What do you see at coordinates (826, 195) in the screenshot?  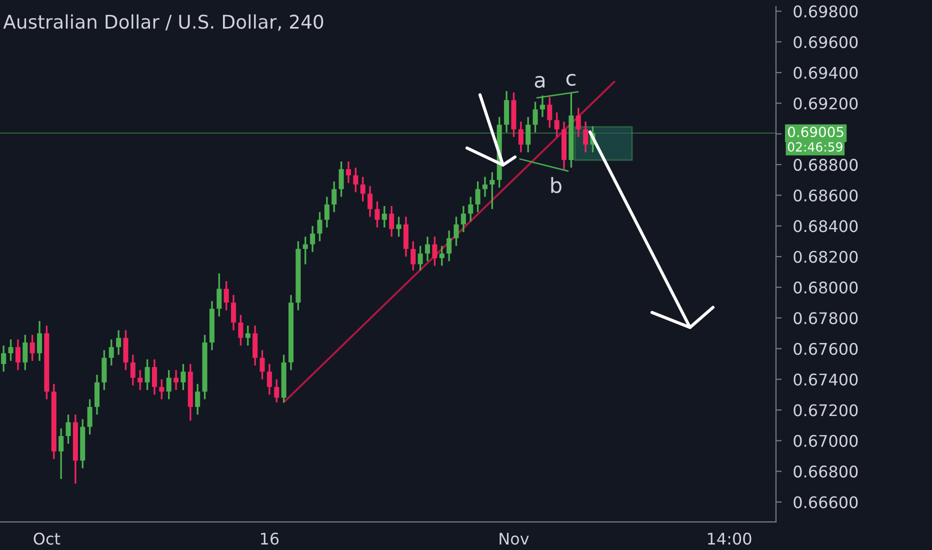 I see `y-tick-label: 0.68600` at bounding box center [826, 195].